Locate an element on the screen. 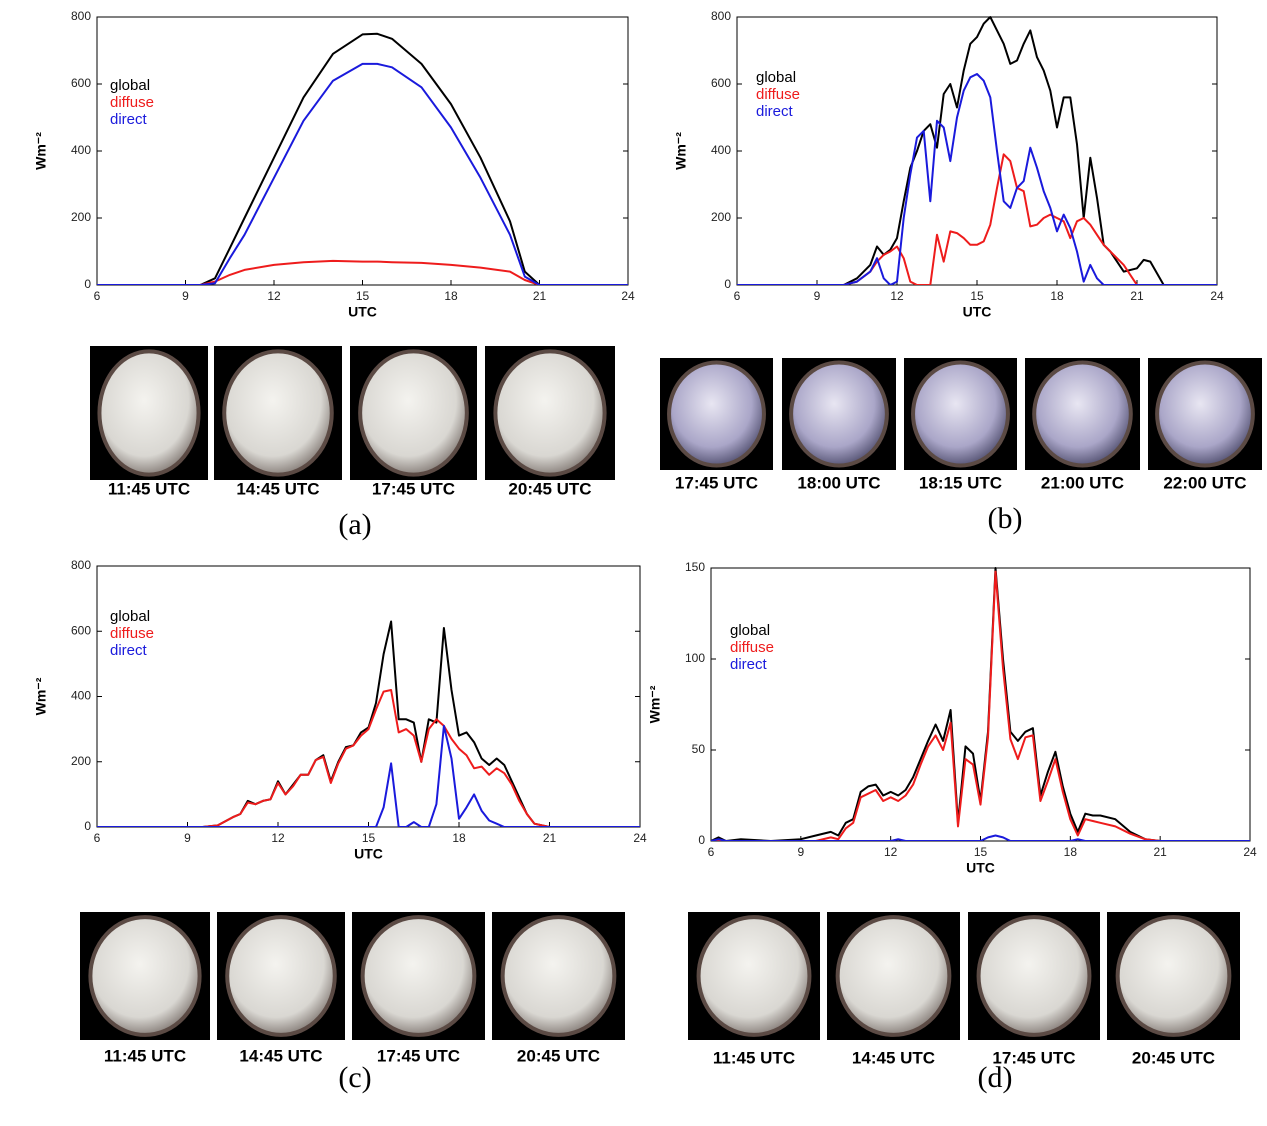 The width and height of the screenshot is (1267, 1126). panel-label: (d) is located at coordinates (995, 1077).